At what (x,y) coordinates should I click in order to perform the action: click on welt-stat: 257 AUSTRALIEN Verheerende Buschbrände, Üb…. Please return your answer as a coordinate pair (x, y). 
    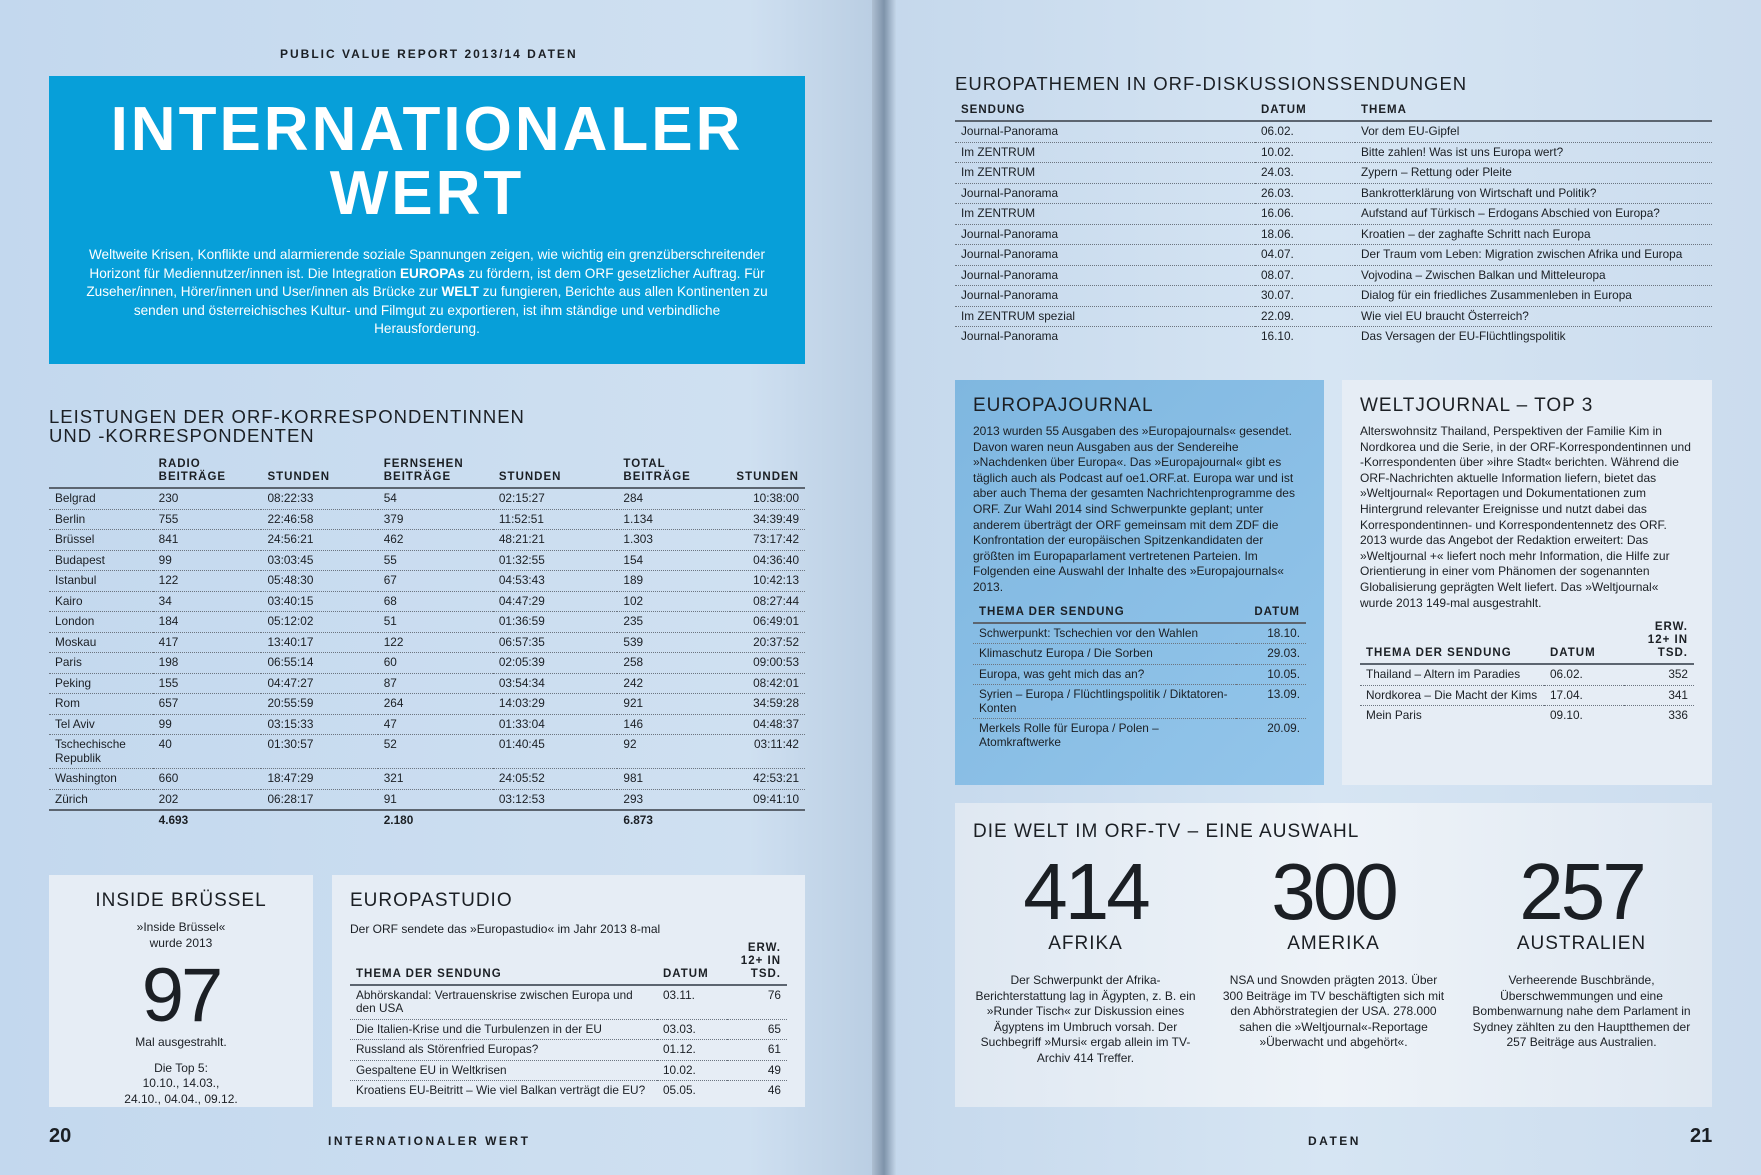
    Looking at the image, I should click on (1581, 959).